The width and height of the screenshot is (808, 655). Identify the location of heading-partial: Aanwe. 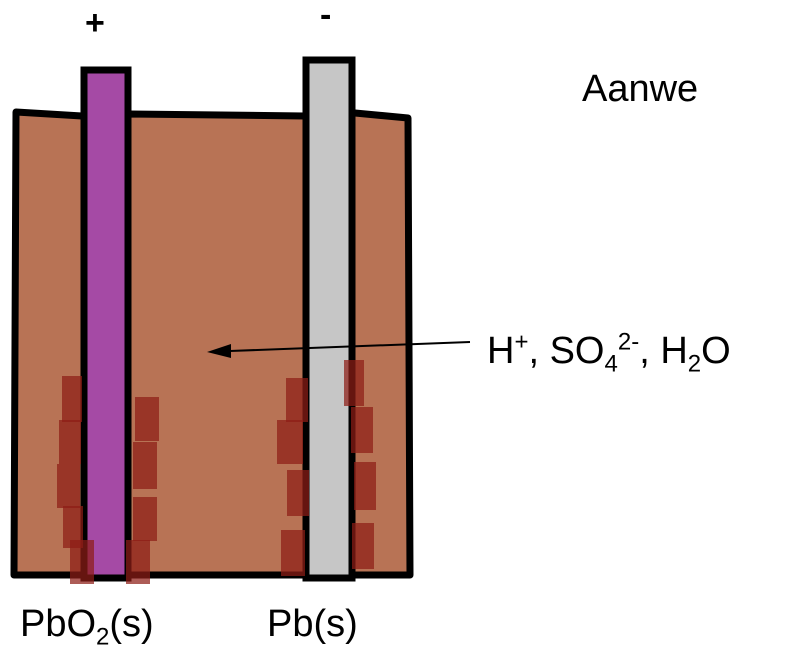
(640, 89).